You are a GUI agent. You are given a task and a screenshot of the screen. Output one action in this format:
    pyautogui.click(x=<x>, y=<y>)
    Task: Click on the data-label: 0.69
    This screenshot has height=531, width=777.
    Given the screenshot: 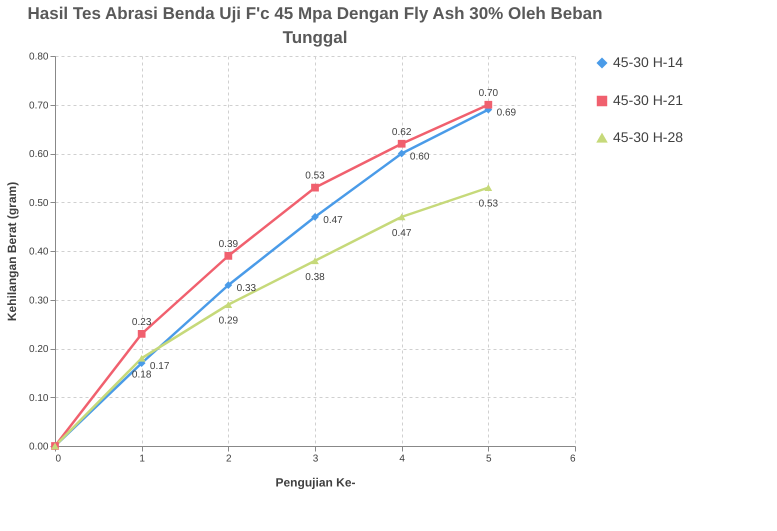 What is the action you would take?
    pyautogui.click(x=506, y=113)
    